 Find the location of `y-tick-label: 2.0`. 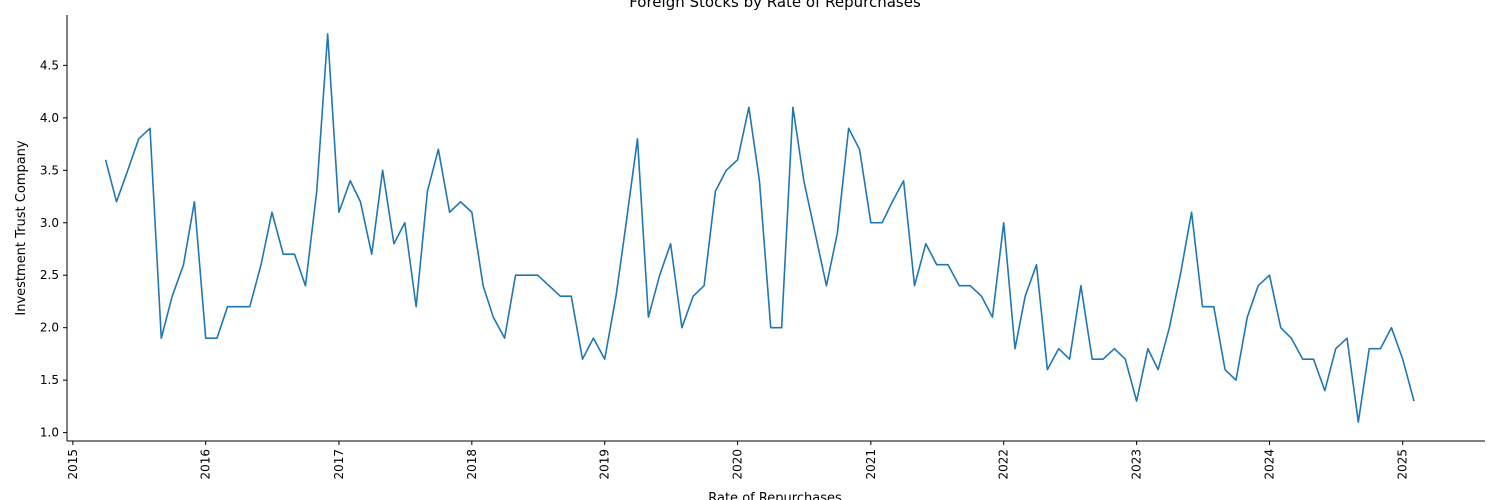

y-tick-label: 2.0 is located at coordinates (49, 328).